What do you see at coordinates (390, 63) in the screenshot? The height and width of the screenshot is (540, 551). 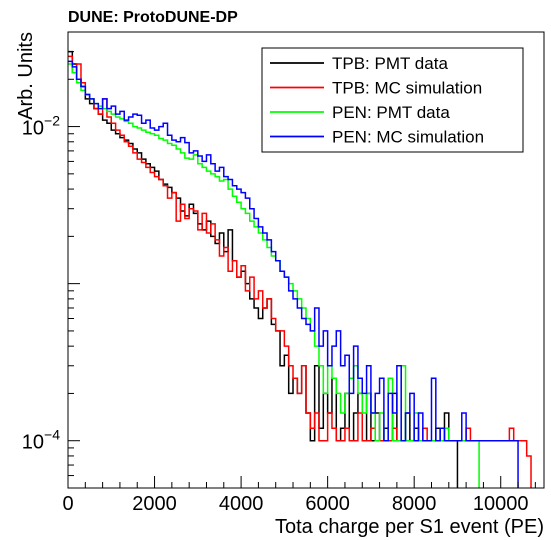 I see `legend-label: TPB: PMT data` at bounding box center [390, 63].